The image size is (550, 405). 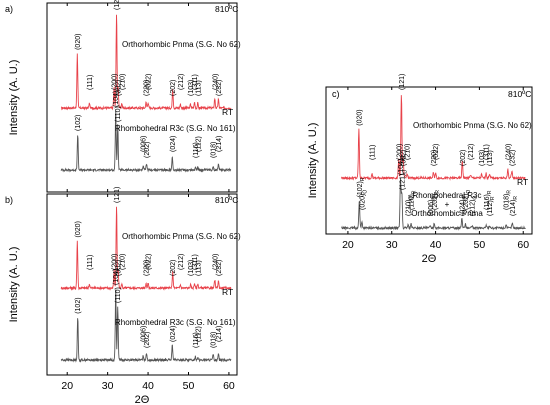 I want to click on peak-label: (202)O, so click(x=467, y=200).